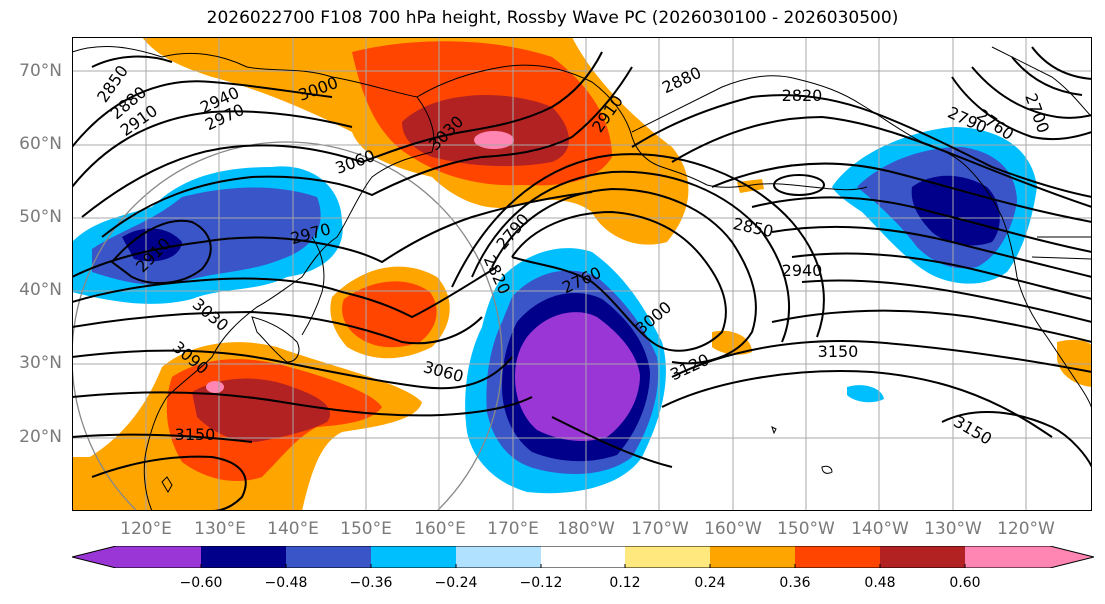 The height and width of the screenshot is (604, 1105). Describe the element at coordinates (456, 583) in the screenshot. I see `colorbar-tick: −0.24` at that location.